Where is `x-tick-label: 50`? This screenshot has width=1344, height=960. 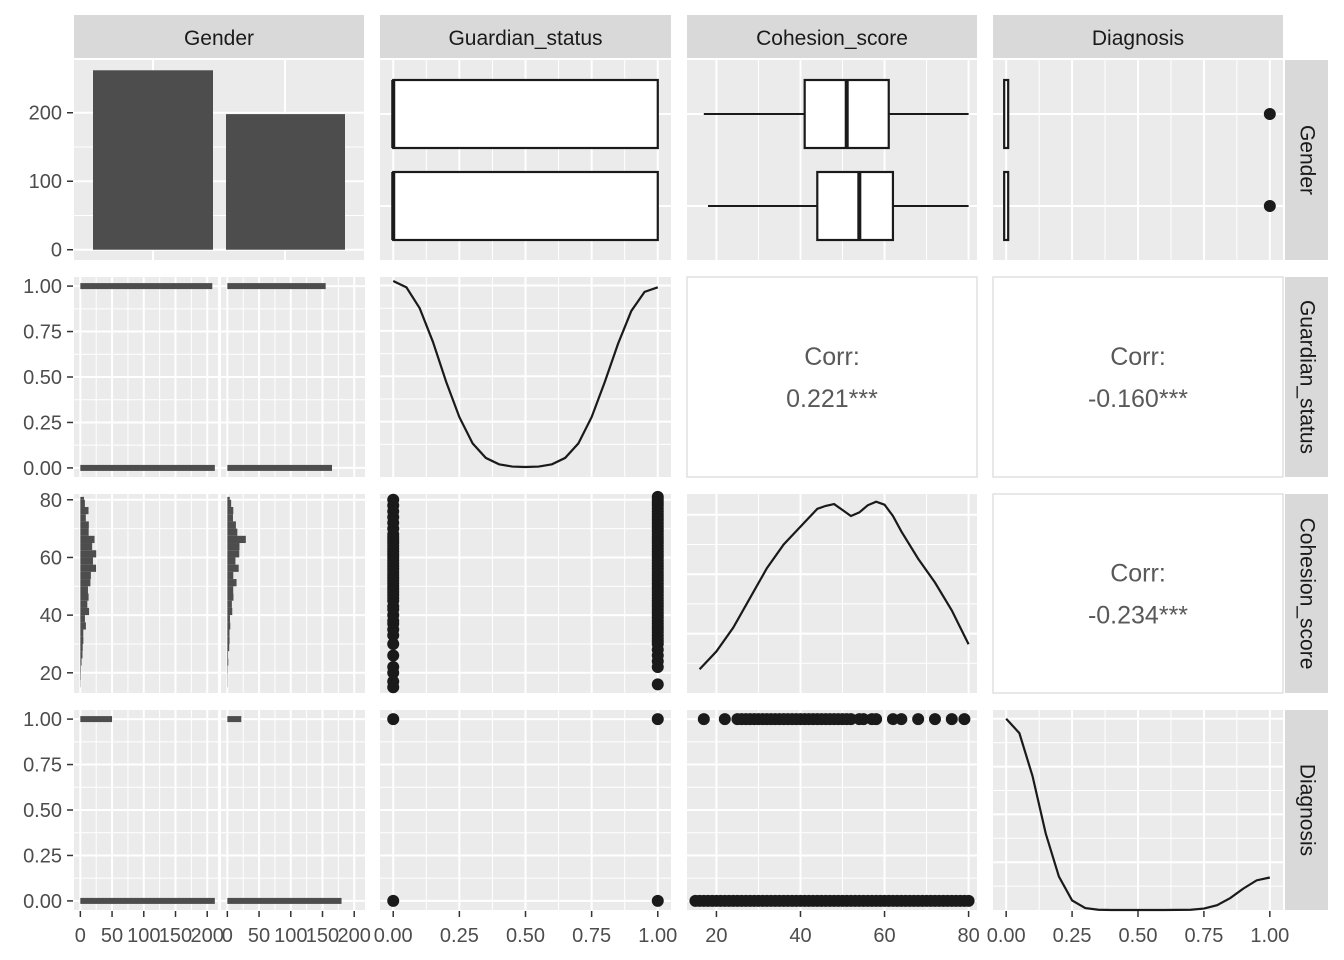 x-tick-label: 50 is located at coordinates (259, 936).